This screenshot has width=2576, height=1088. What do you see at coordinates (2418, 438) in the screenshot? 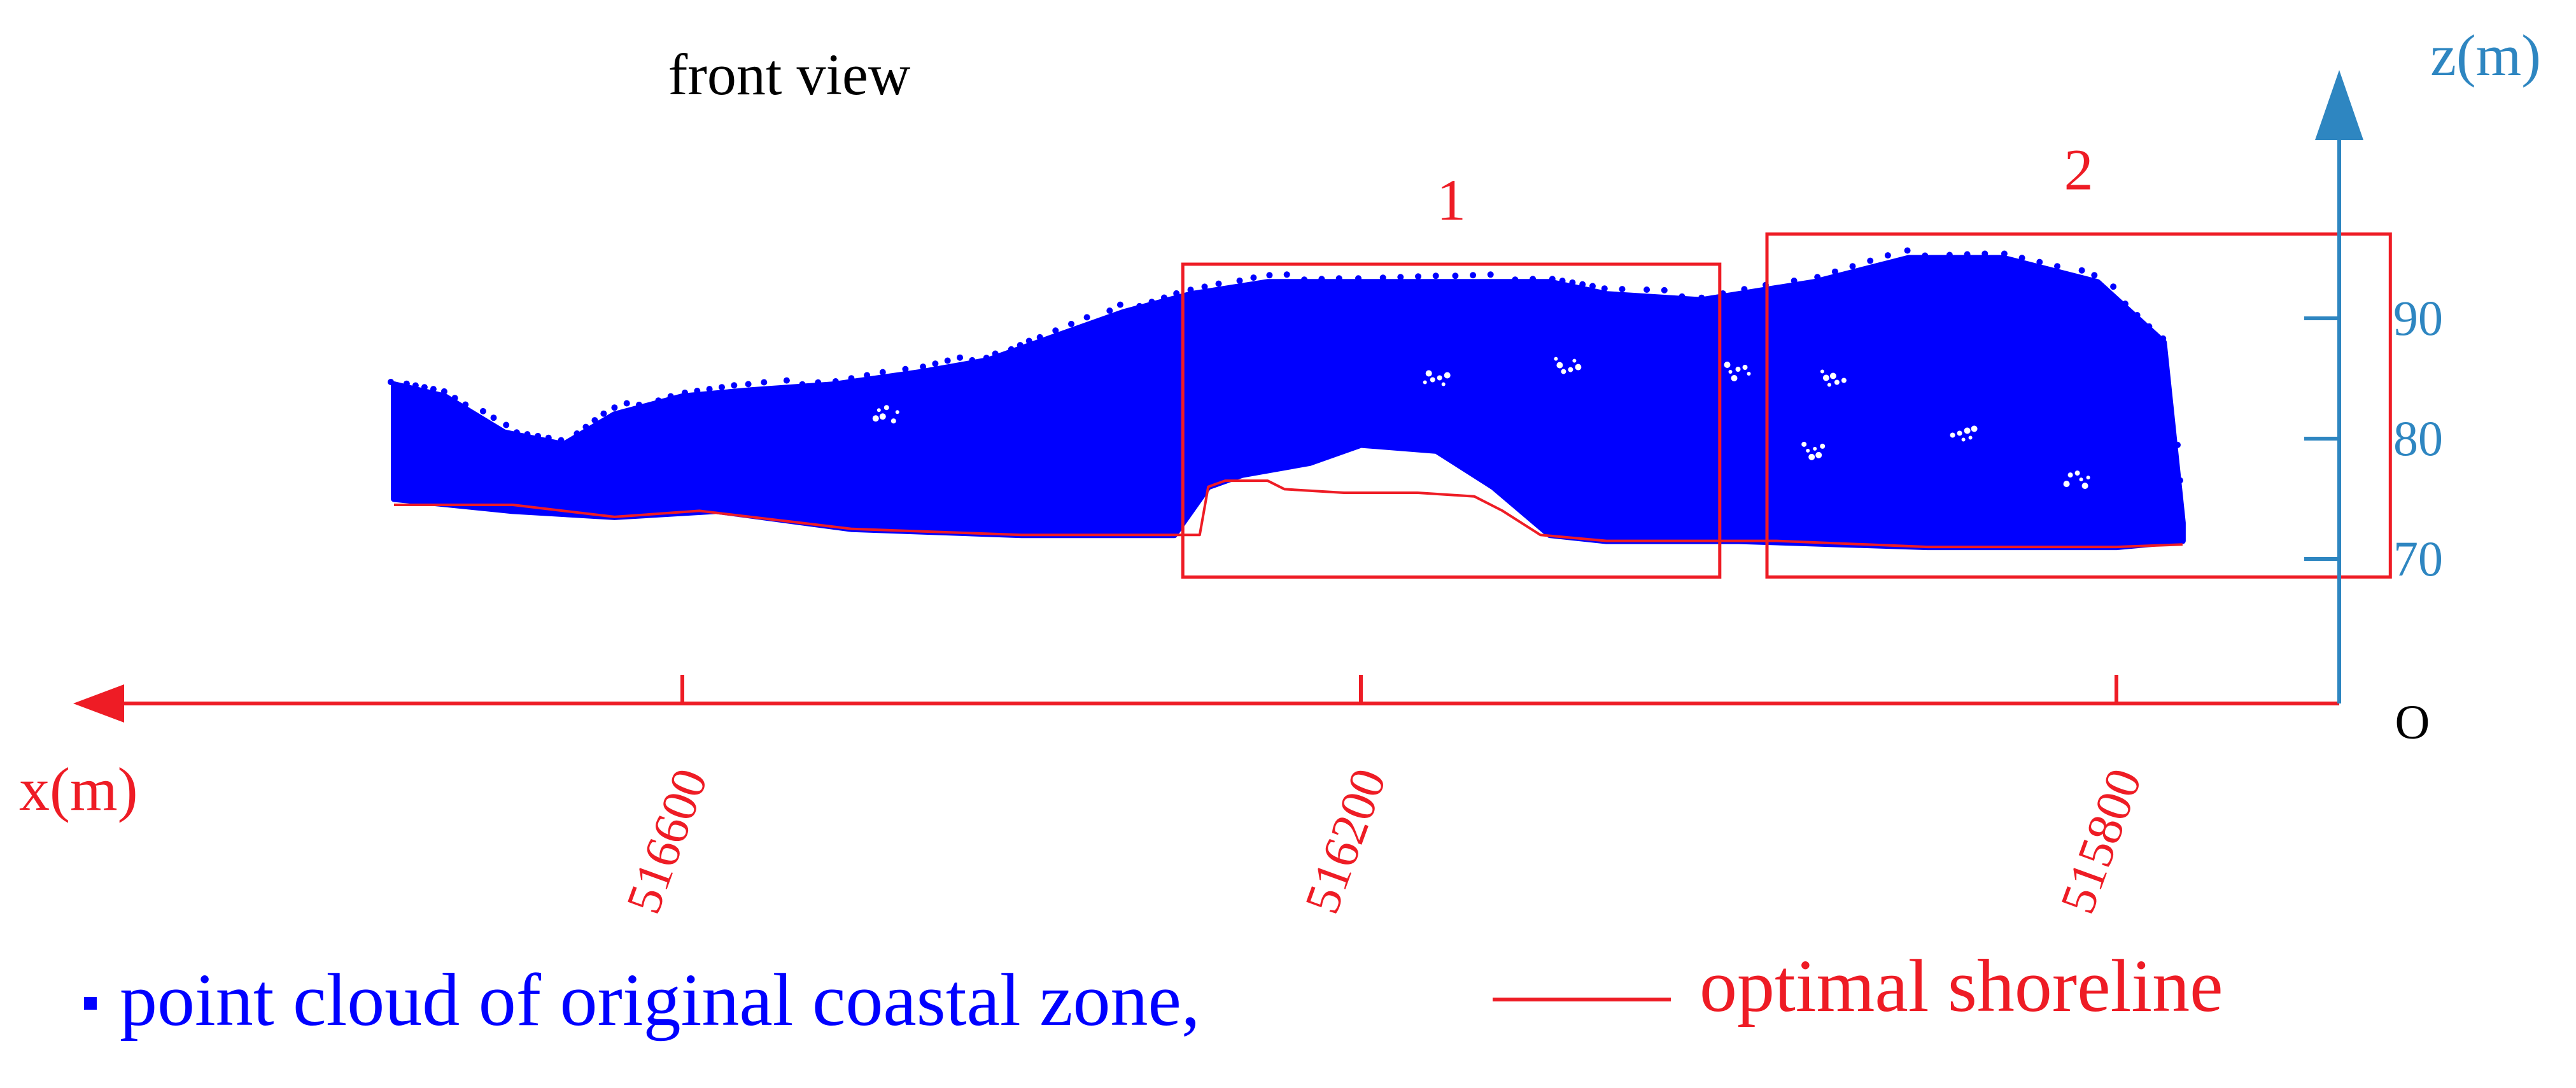
I see `z-tick-label-80: 80` at bounding box center [2418, 438].